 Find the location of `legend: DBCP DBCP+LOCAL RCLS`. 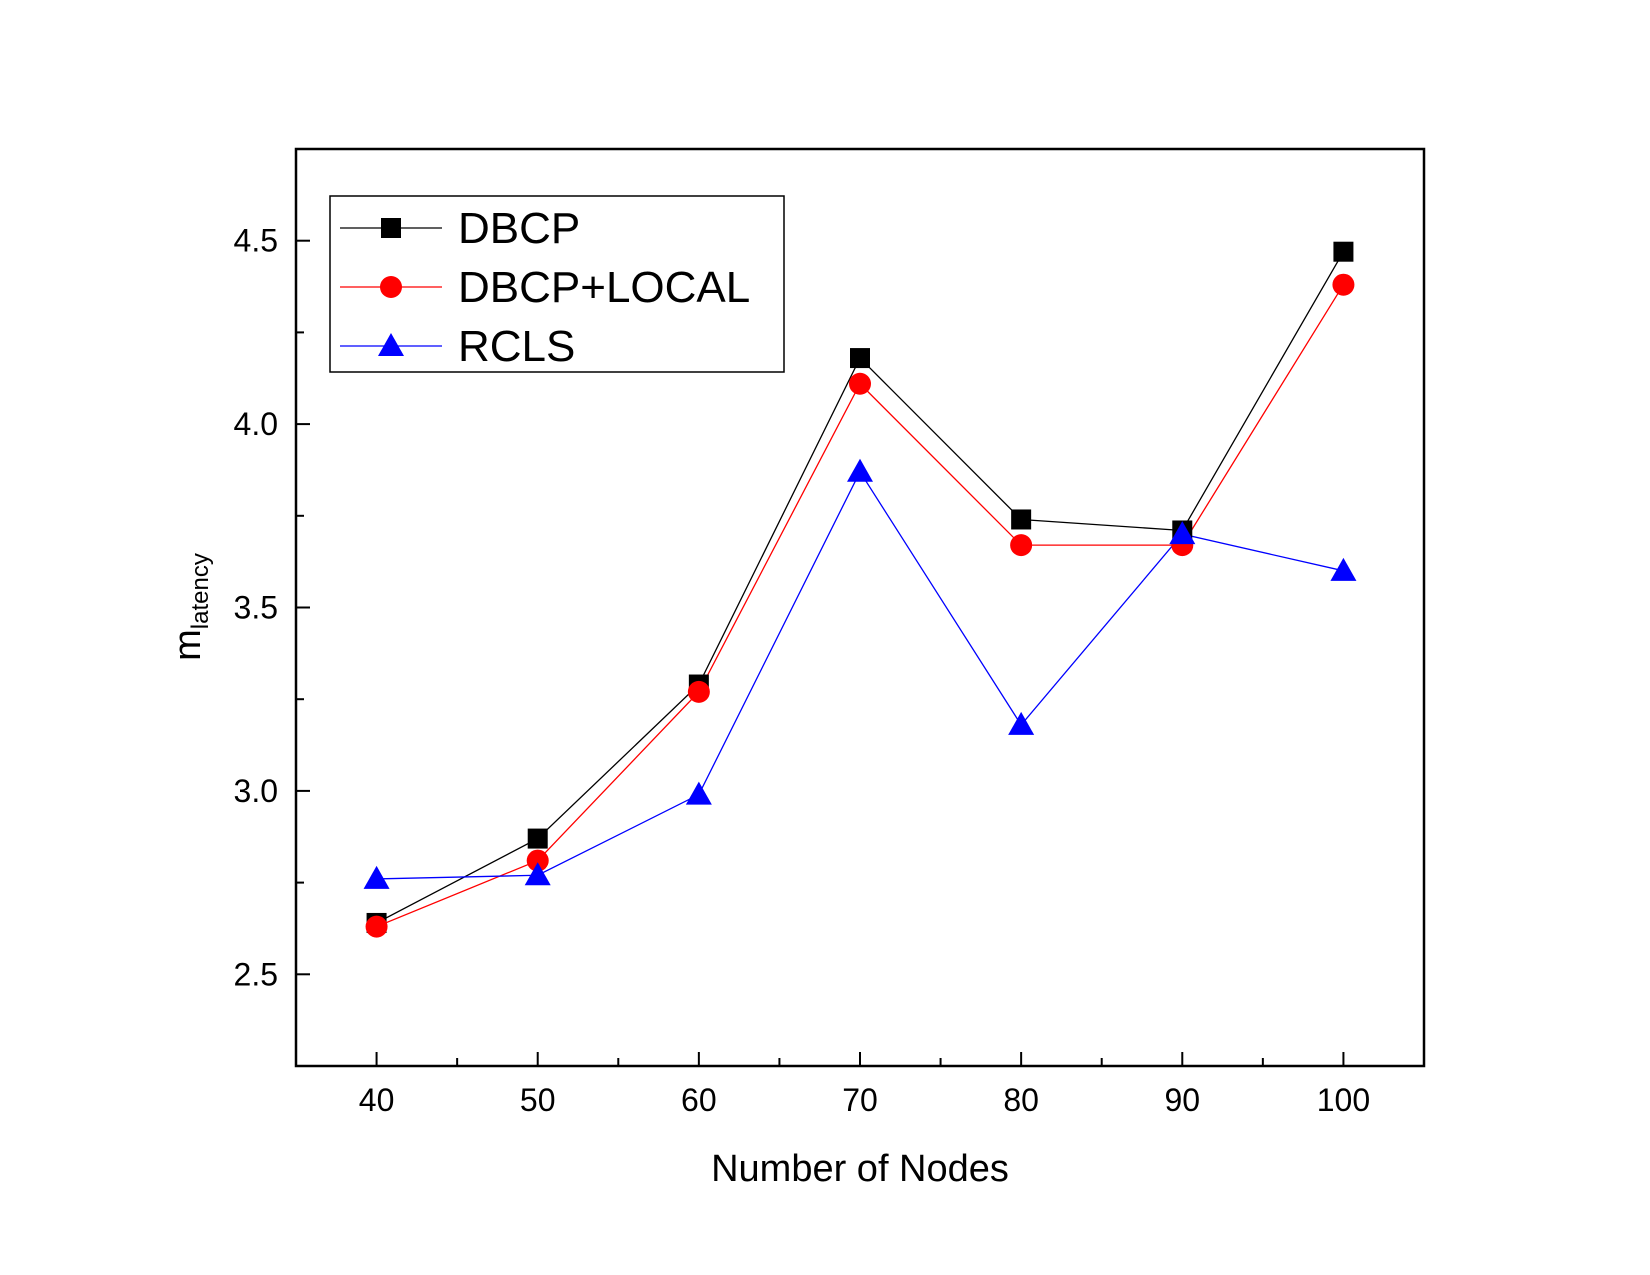

legend: DBCP DBCP+LOCAL RCLS is located at coordinates (557, 284).